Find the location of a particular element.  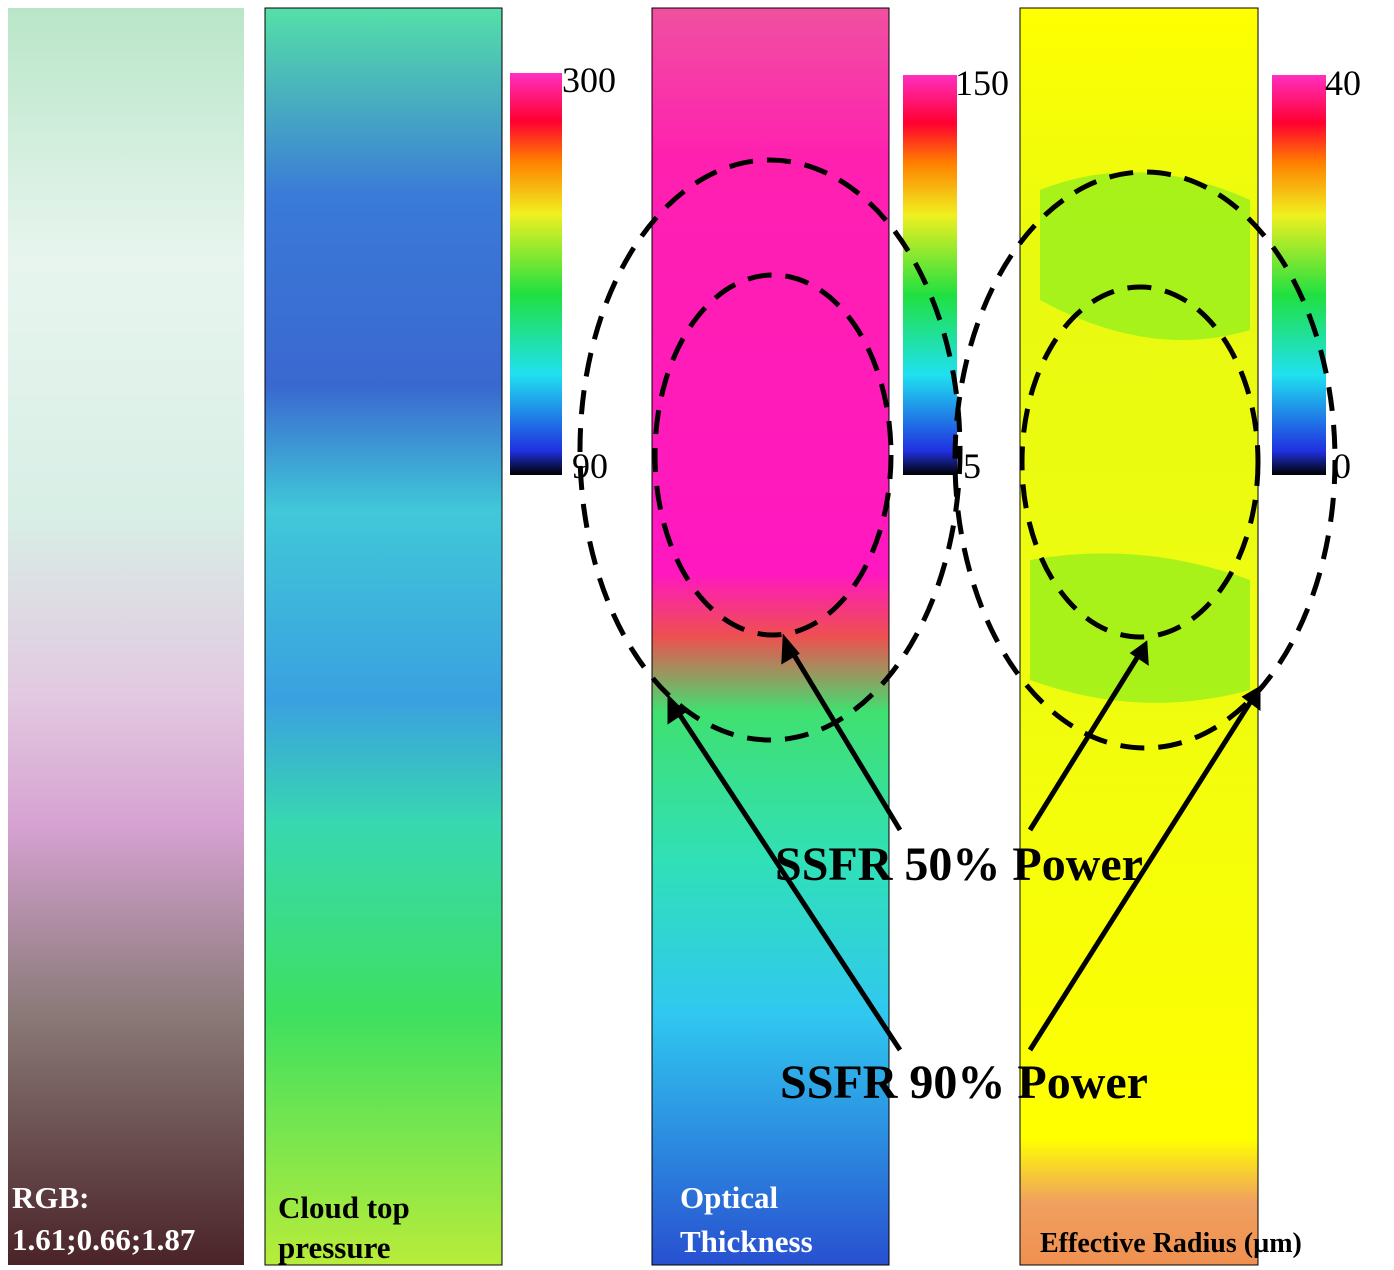

panel-label: Effective Radius (µm) is located at coordinates (1171, 1243).